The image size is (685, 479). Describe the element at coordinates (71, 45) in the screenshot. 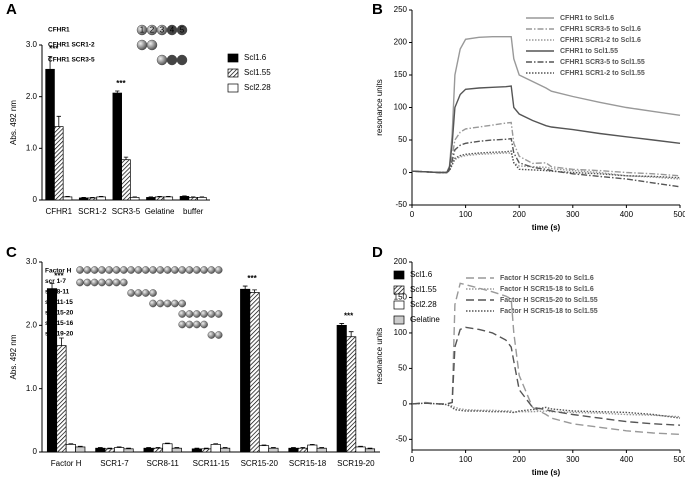

I see `inset-label: CFHR1 SCR1-2` at that location.